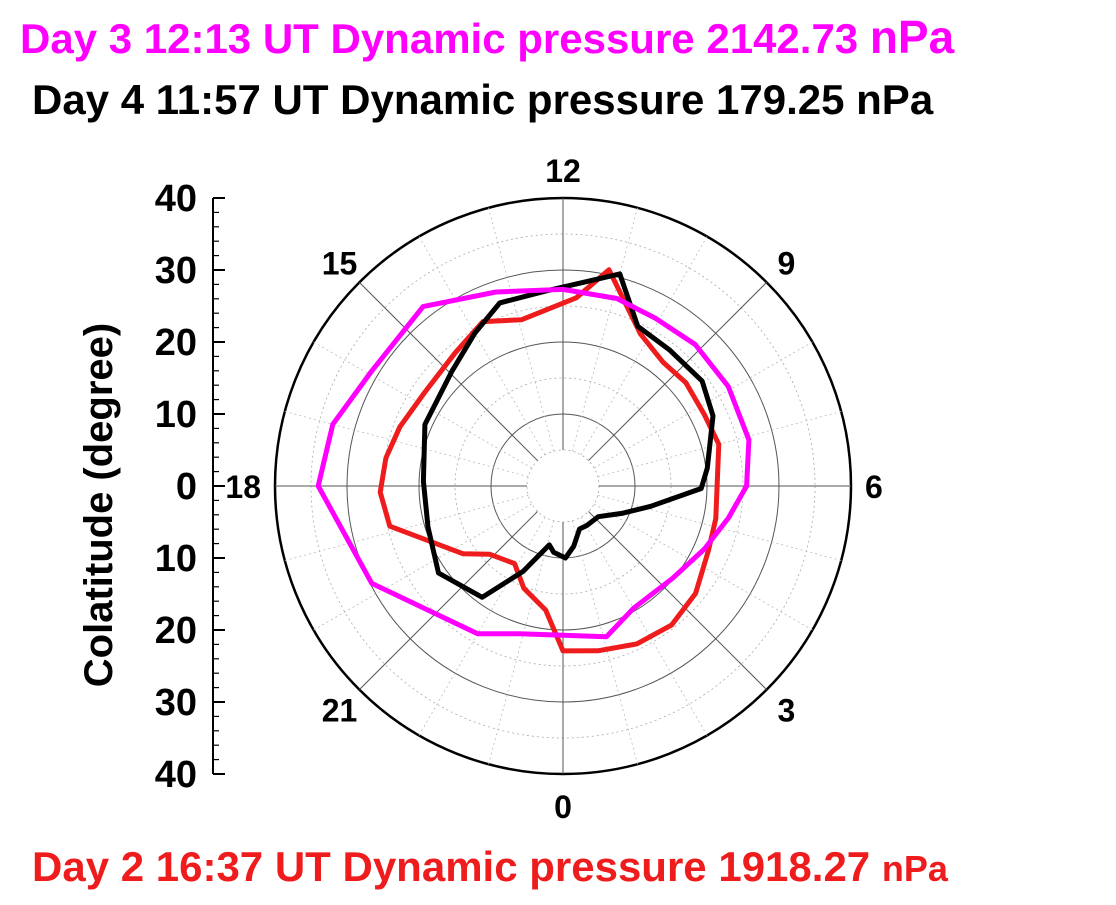 The image size is (1116, 905). I want to click on series-line-day4, so click(568, 435).